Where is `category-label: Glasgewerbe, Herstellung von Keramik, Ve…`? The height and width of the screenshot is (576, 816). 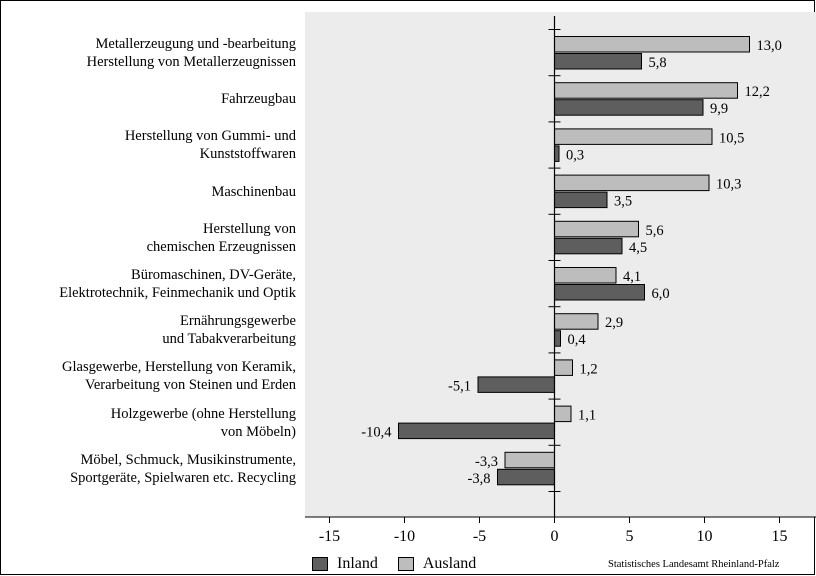 category-label: Glasgewerbe, Herstellung von Keramik, Ve… is located at coordinates (179, 376).